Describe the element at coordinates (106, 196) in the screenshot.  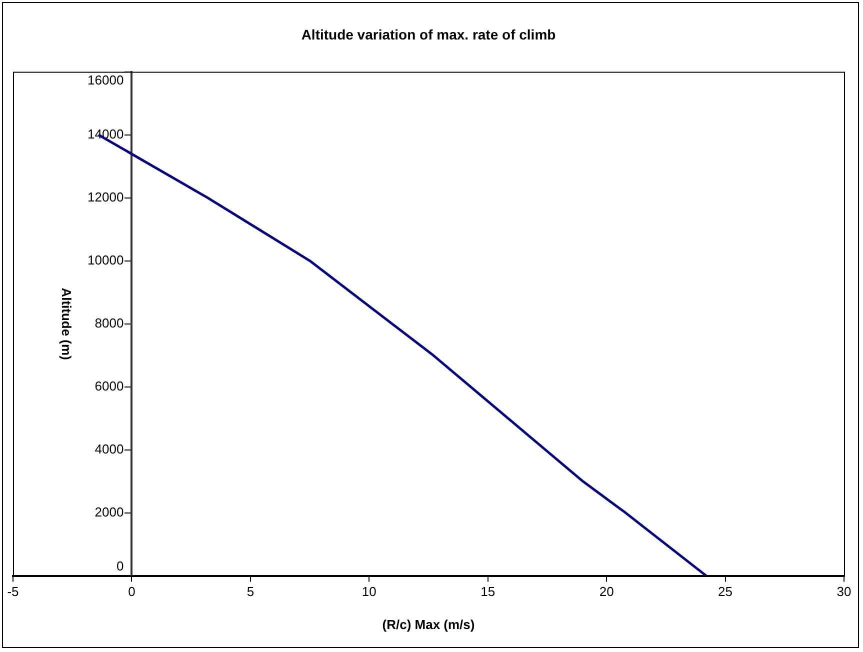
I see `y-tick-label: 12000` at that location.